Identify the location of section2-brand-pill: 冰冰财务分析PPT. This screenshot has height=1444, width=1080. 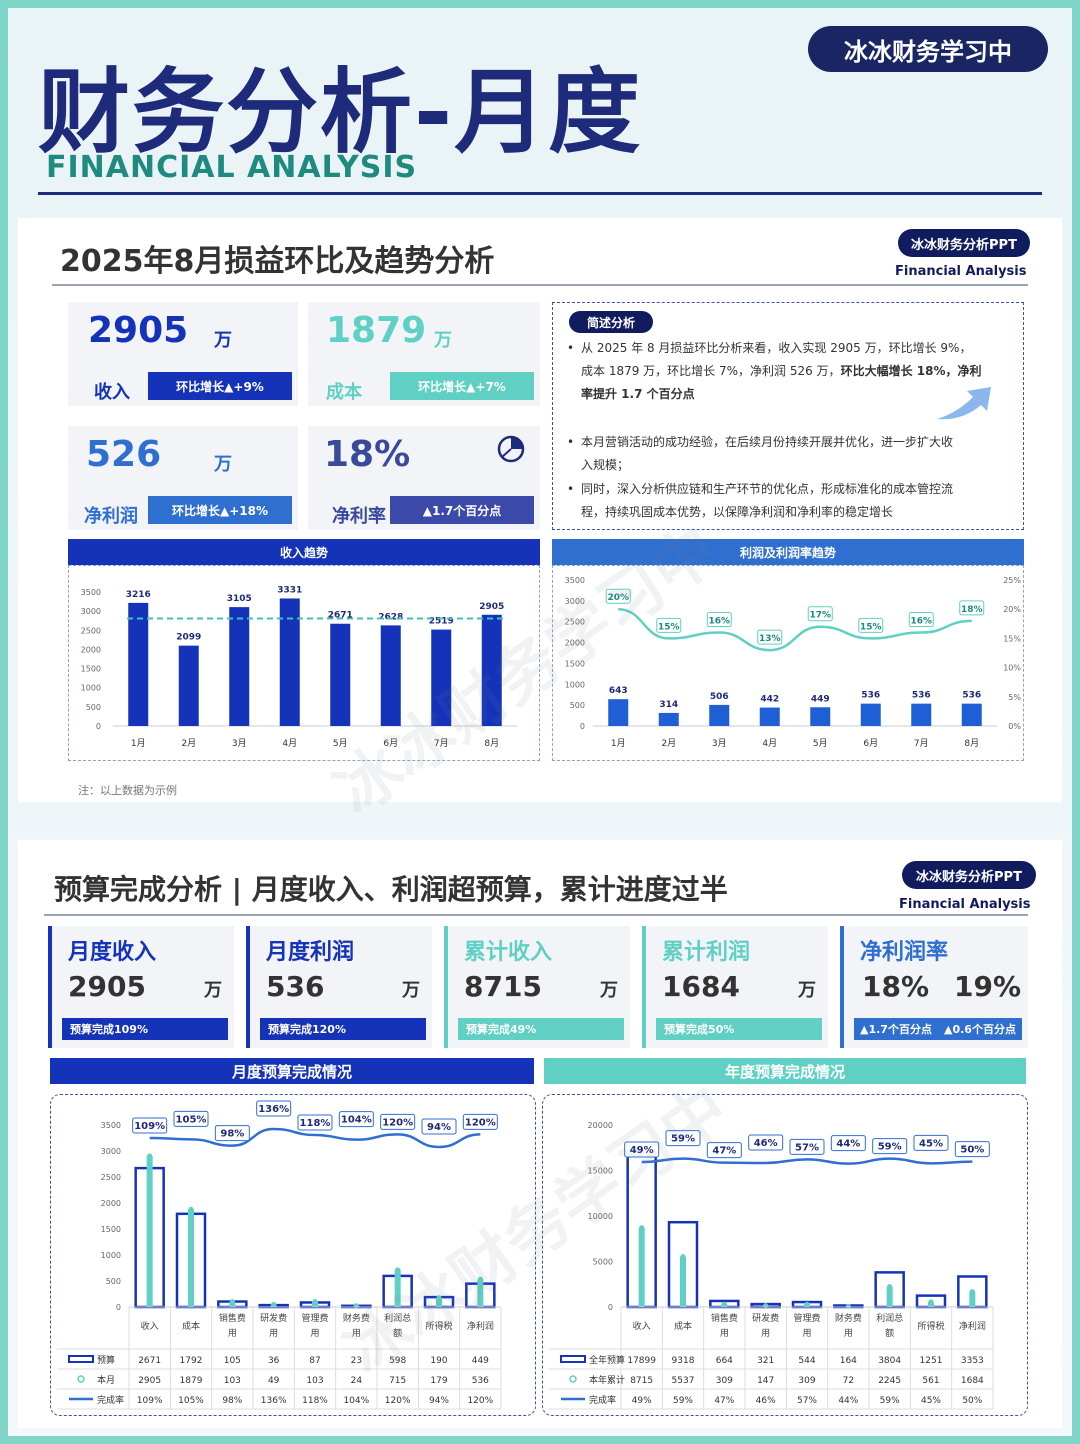
(969, 875).